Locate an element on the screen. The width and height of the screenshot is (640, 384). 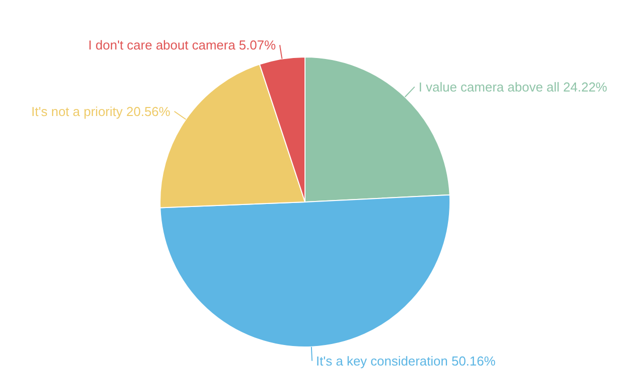
slice-label: I don't care about camera 5.07% is located at coordinates (182, 45).